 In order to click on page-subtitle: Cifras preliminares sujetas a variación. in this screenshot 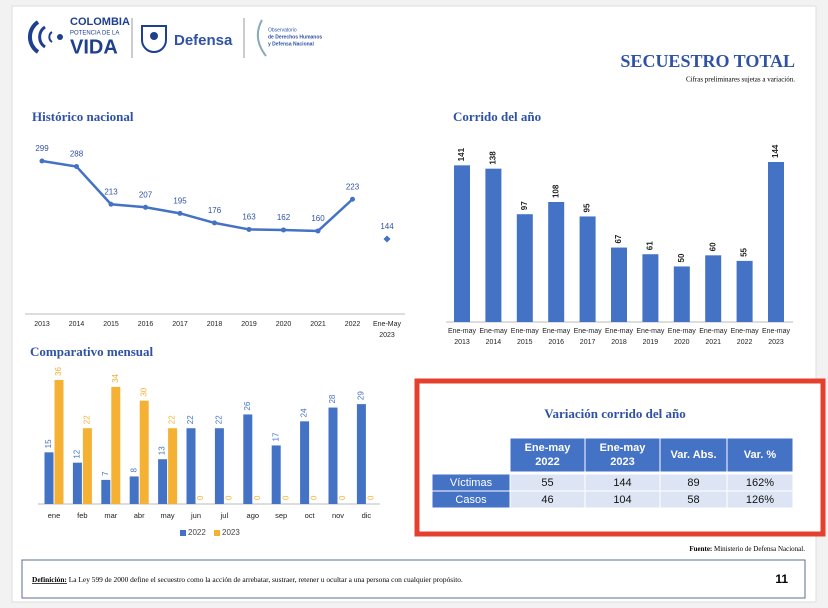, I will do `click(740, 80)`.